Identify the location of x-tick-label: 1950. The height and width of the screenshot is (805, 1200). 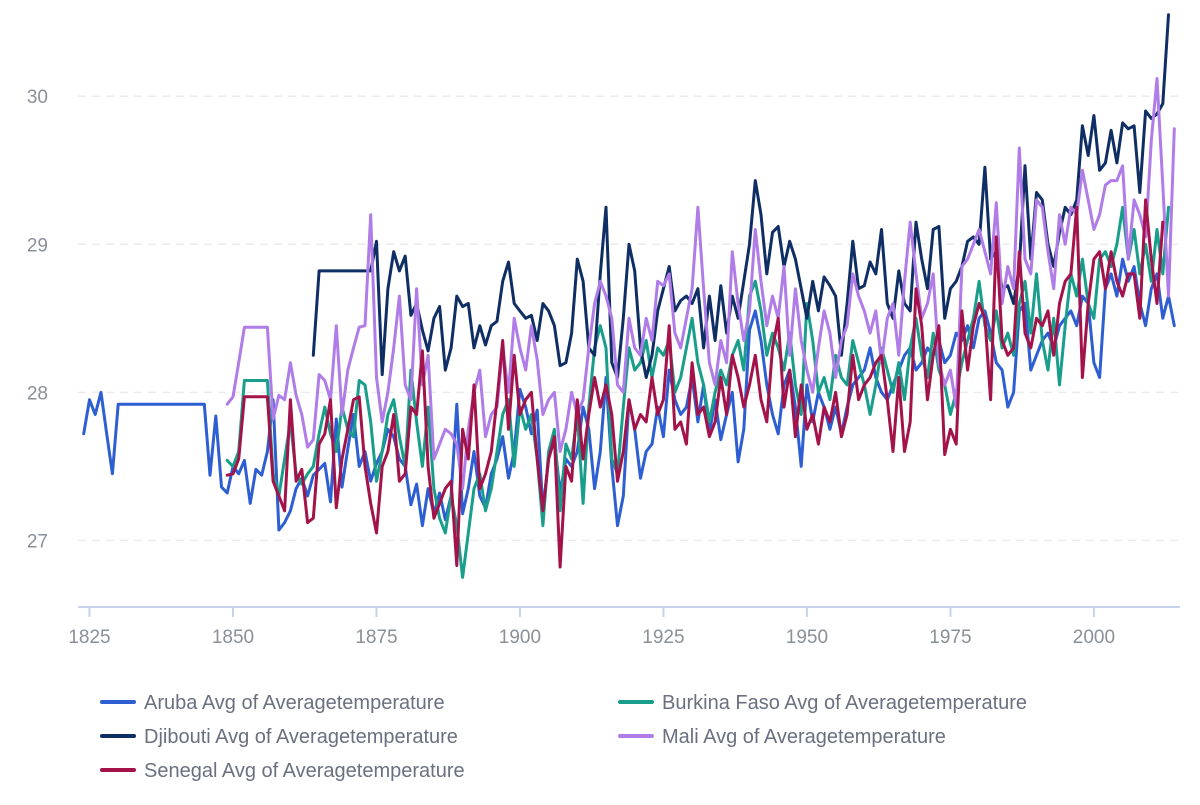
(807, 637).